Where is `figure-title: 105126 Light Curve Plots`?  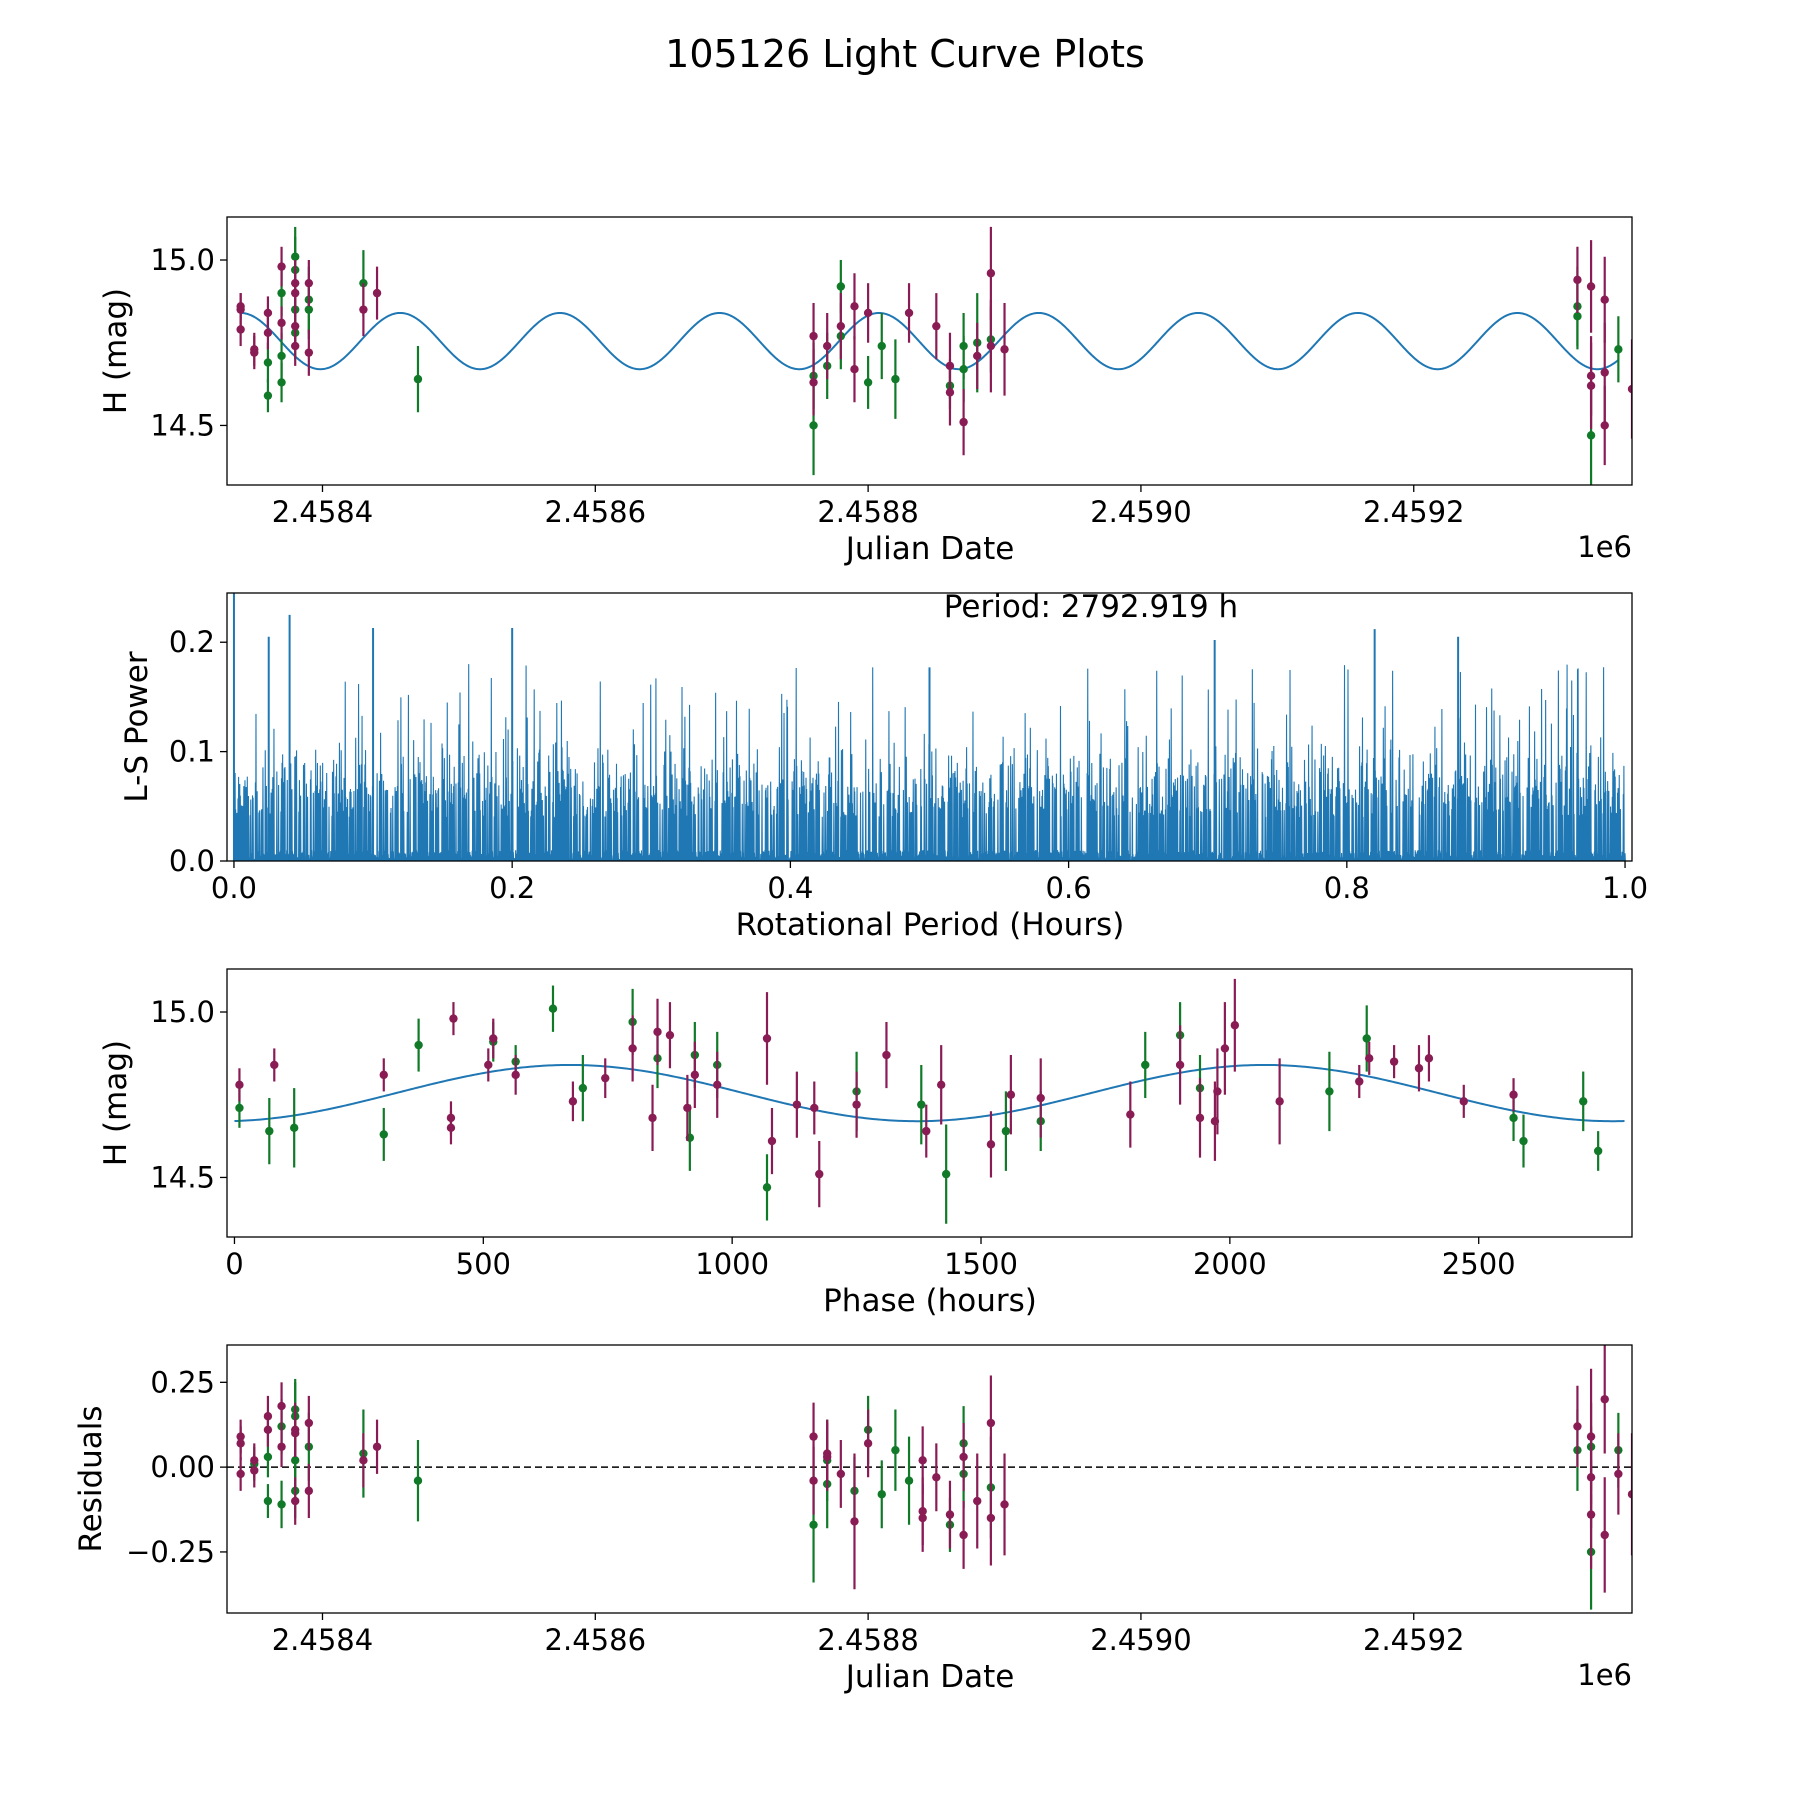 figure-title: 105126 Light Curve Plots is located at coordinates (905, 54).